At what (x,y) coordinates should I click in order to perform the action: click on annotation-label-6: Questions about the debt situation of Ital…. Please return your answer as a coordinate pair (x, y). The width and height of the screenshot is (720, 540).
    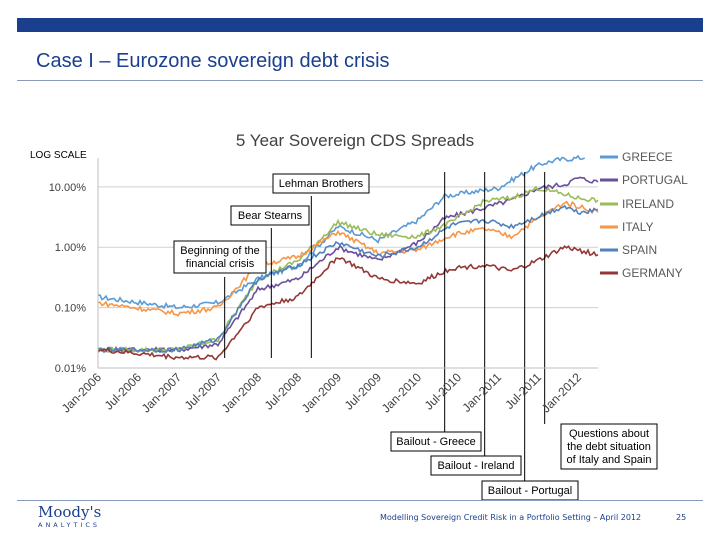
    Looking at the image, I should click on (608, 447).